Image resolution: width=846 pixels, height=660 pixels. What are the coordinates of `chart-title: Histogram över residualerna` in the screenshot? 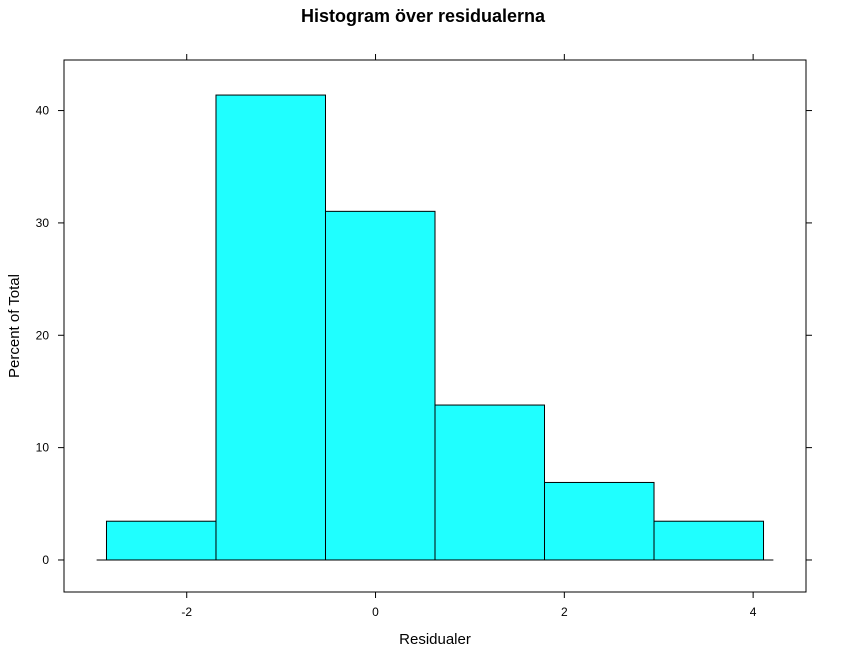 It's located at (423, 16).